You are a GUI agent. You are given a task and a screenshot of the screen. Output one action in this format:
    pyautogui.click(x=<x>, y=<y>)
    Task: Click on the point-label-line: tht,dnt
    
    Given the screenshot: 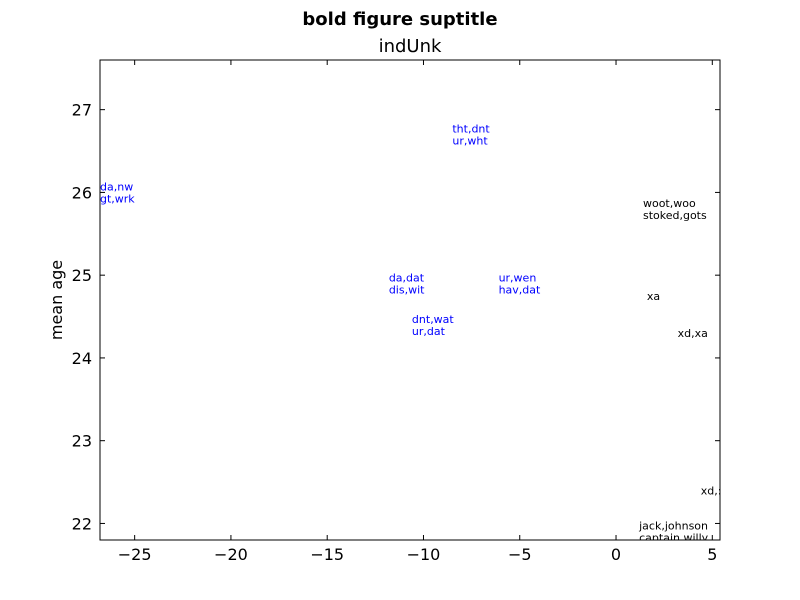 What is the action you would take?
    pyautogui.click(x=471, y=128)
    